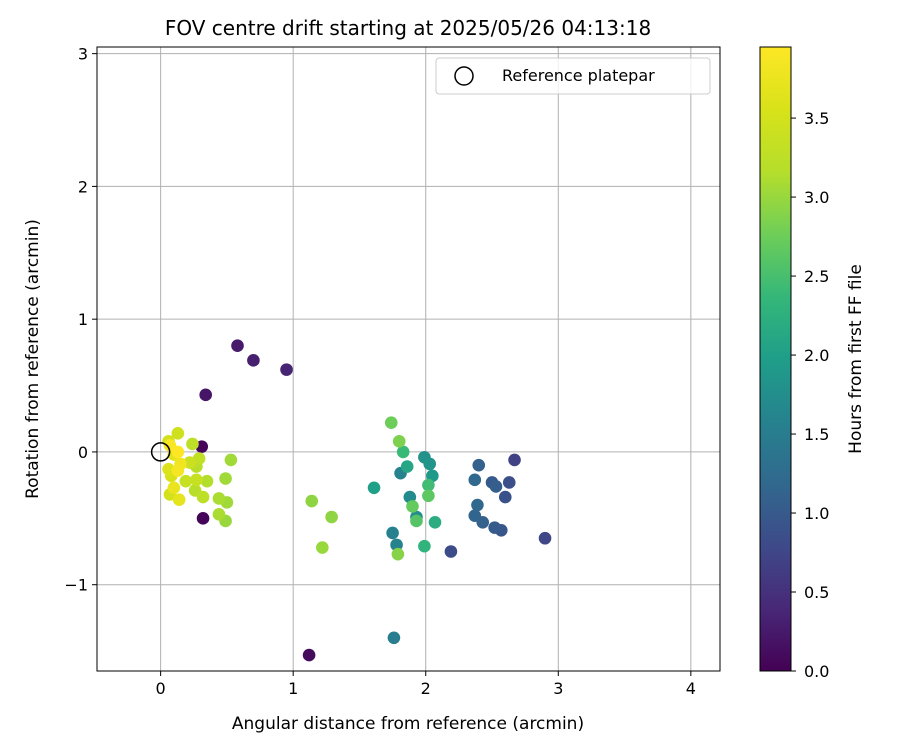  What do you see at coordinates (691, 688) in the screenshot?
I see `x-tick-label: 4` at bounding box center [691, 688].